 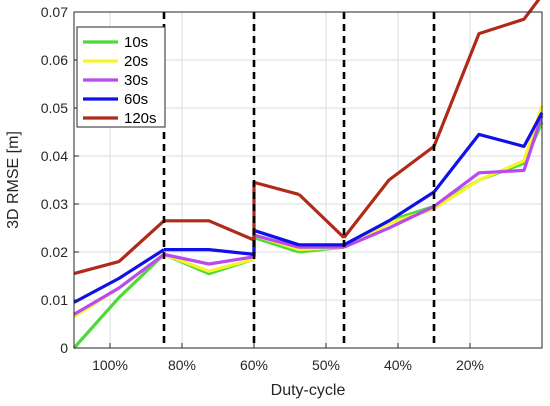 What do you see at coordinates (110, 365) in the screenshot?
I see `x-tick-label: 100%` at bounding box center [110, 365].